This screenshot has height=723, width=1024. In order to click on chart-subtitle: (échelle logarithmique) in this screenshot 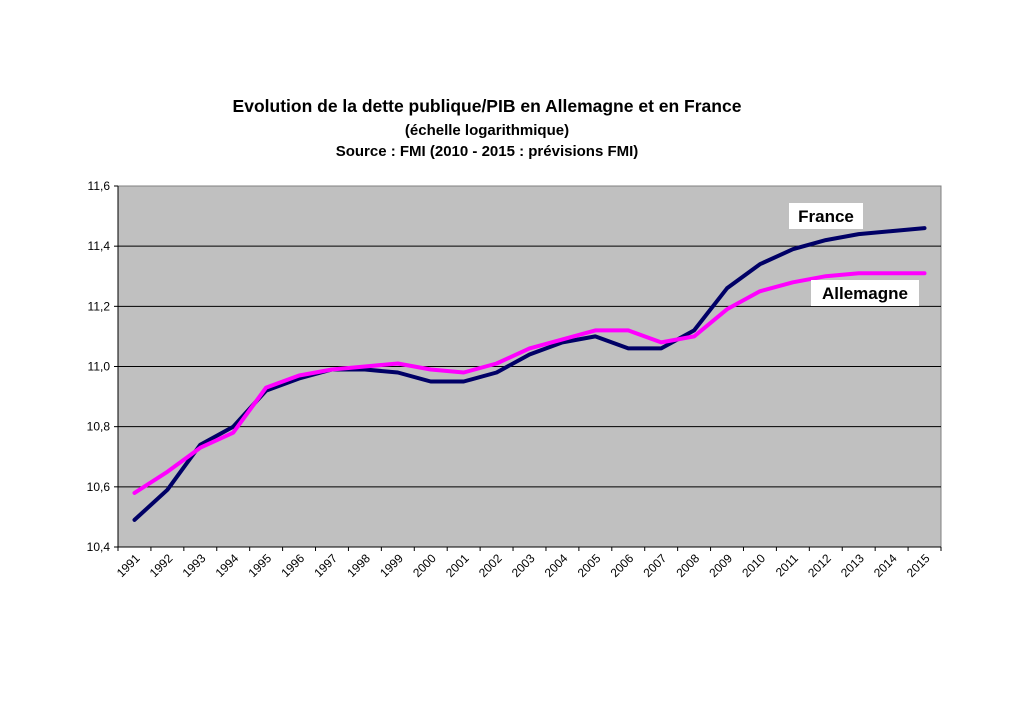, I will do `click(487, 130)`.